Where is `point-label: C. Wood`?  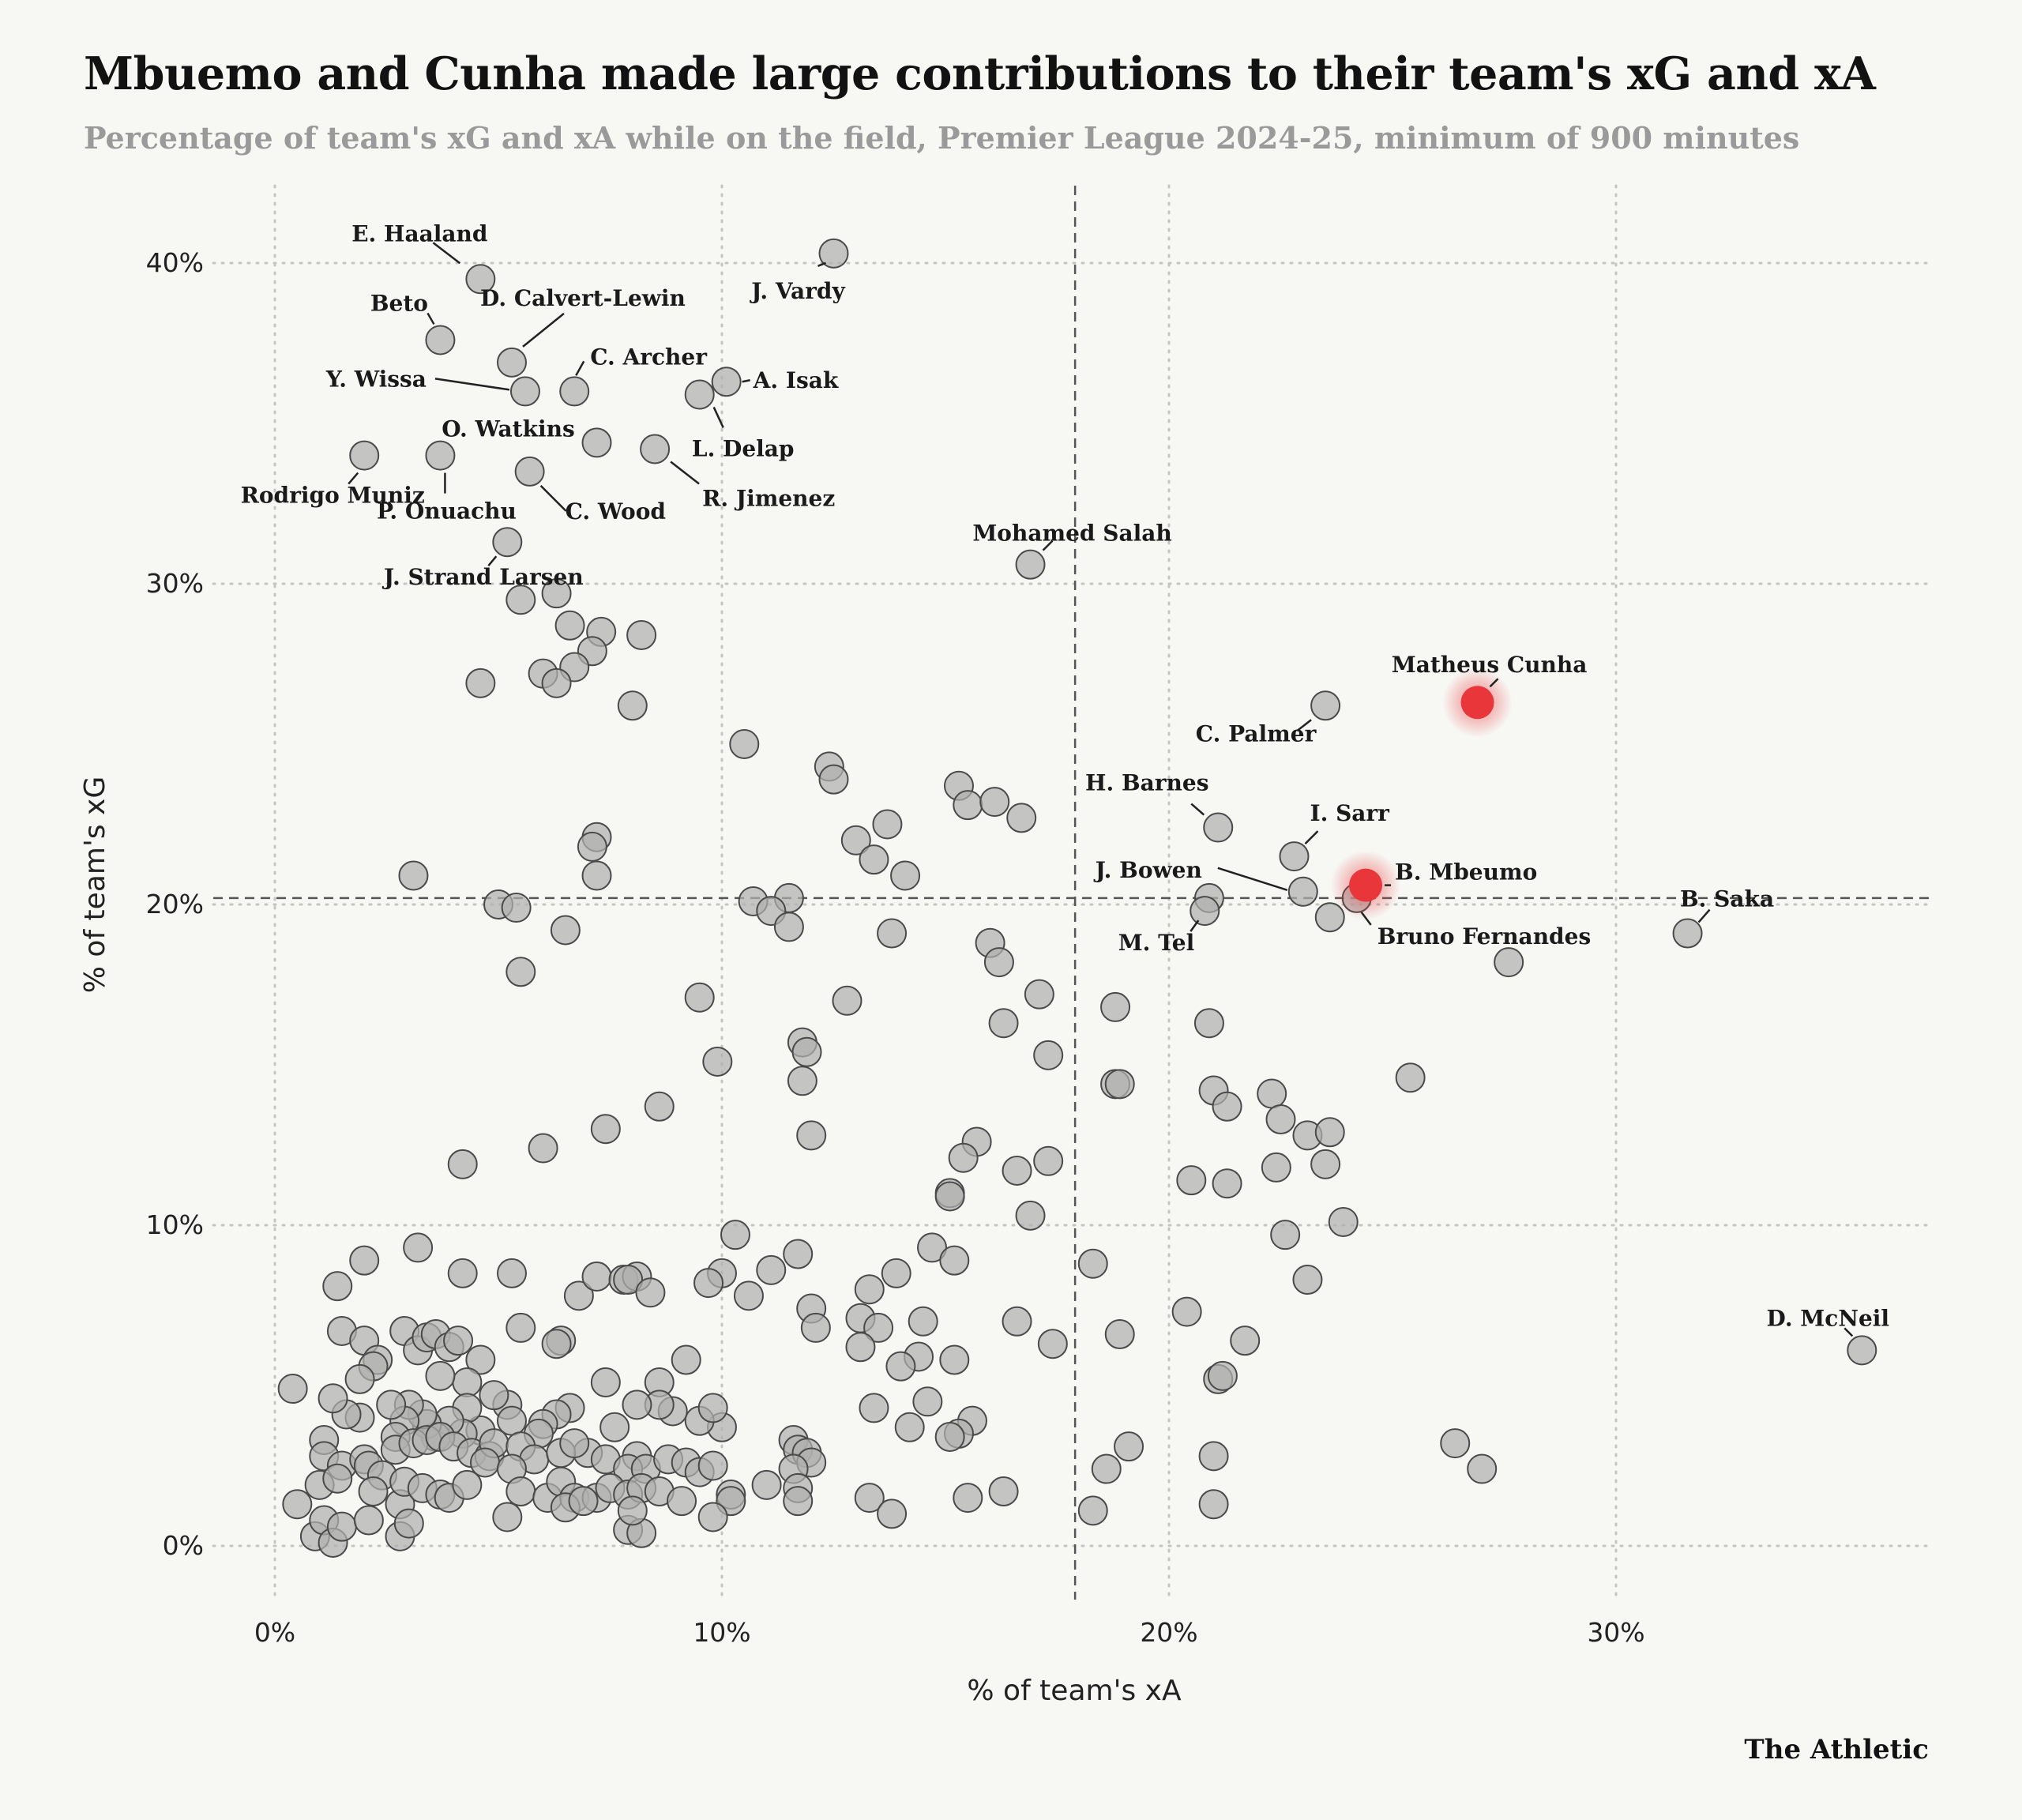 point-label: C. Wood is located at coordinates (616, 511).